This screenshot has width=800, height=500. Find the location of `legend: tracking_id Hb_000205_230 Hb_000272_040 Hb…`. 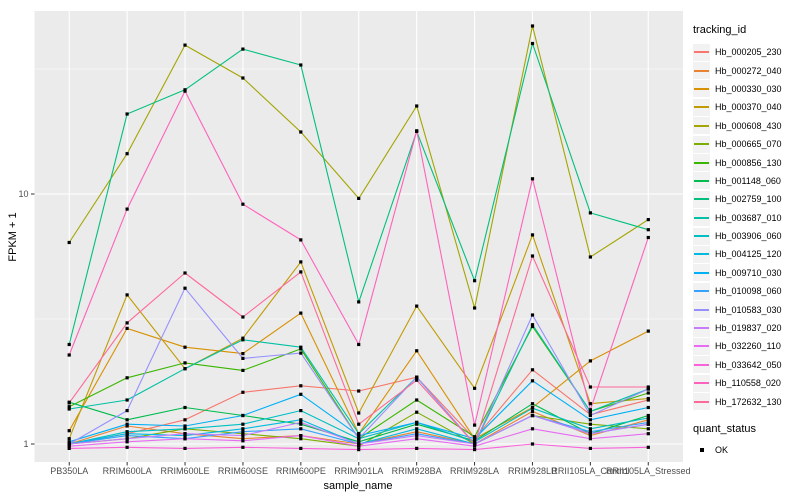

legend: tracking_id Hb_000205_230 Hb_000272_040 Hb… is located at coordinates (746, 241).